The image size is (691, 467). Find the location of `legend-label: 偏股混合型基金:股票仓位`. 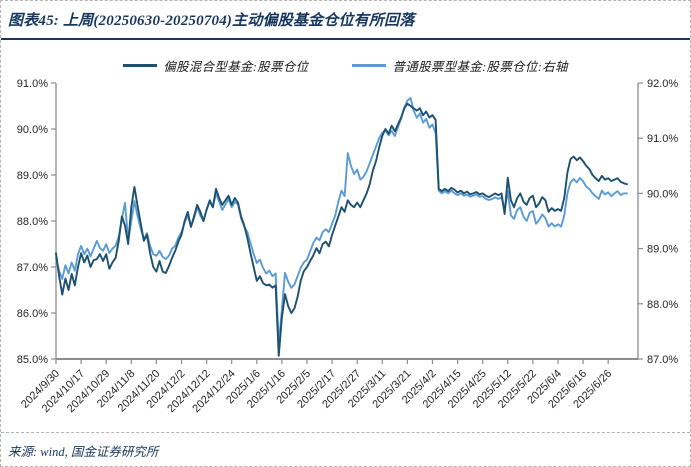

legend-label: 偏股混合型基金:股票仓位 is located at coordinates (236, 66).